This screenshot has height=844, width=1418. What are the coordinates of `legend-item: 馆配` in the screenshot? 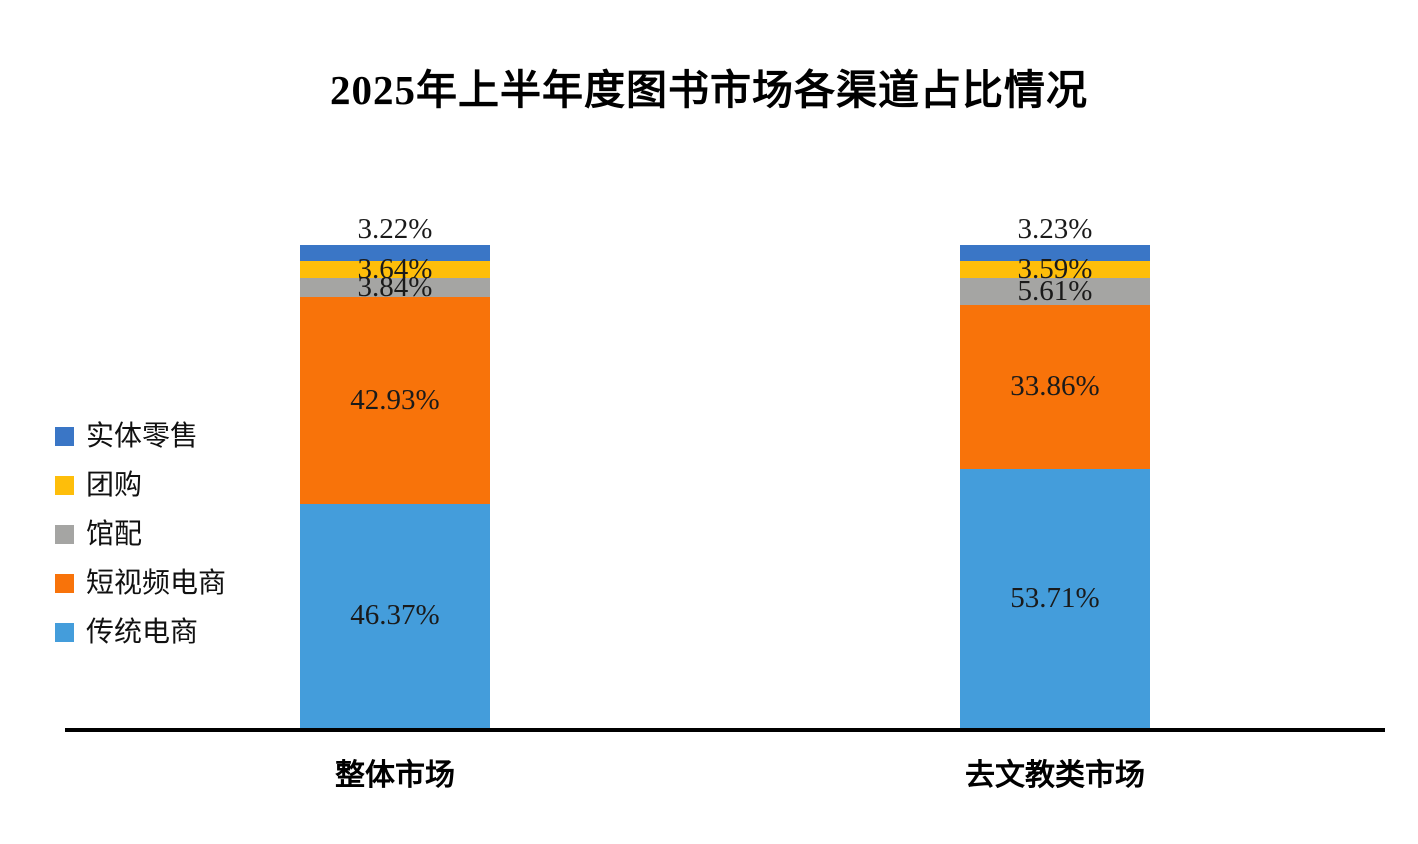 It's located at (140, 534).